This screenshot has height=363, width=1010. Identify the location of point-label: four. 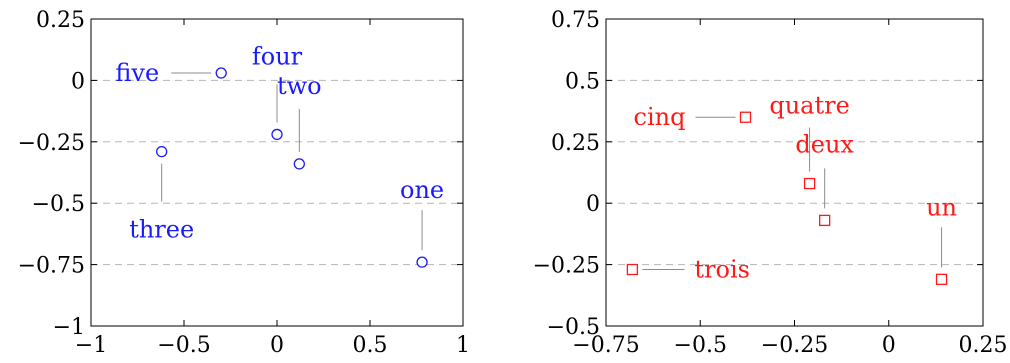
(277, 56).